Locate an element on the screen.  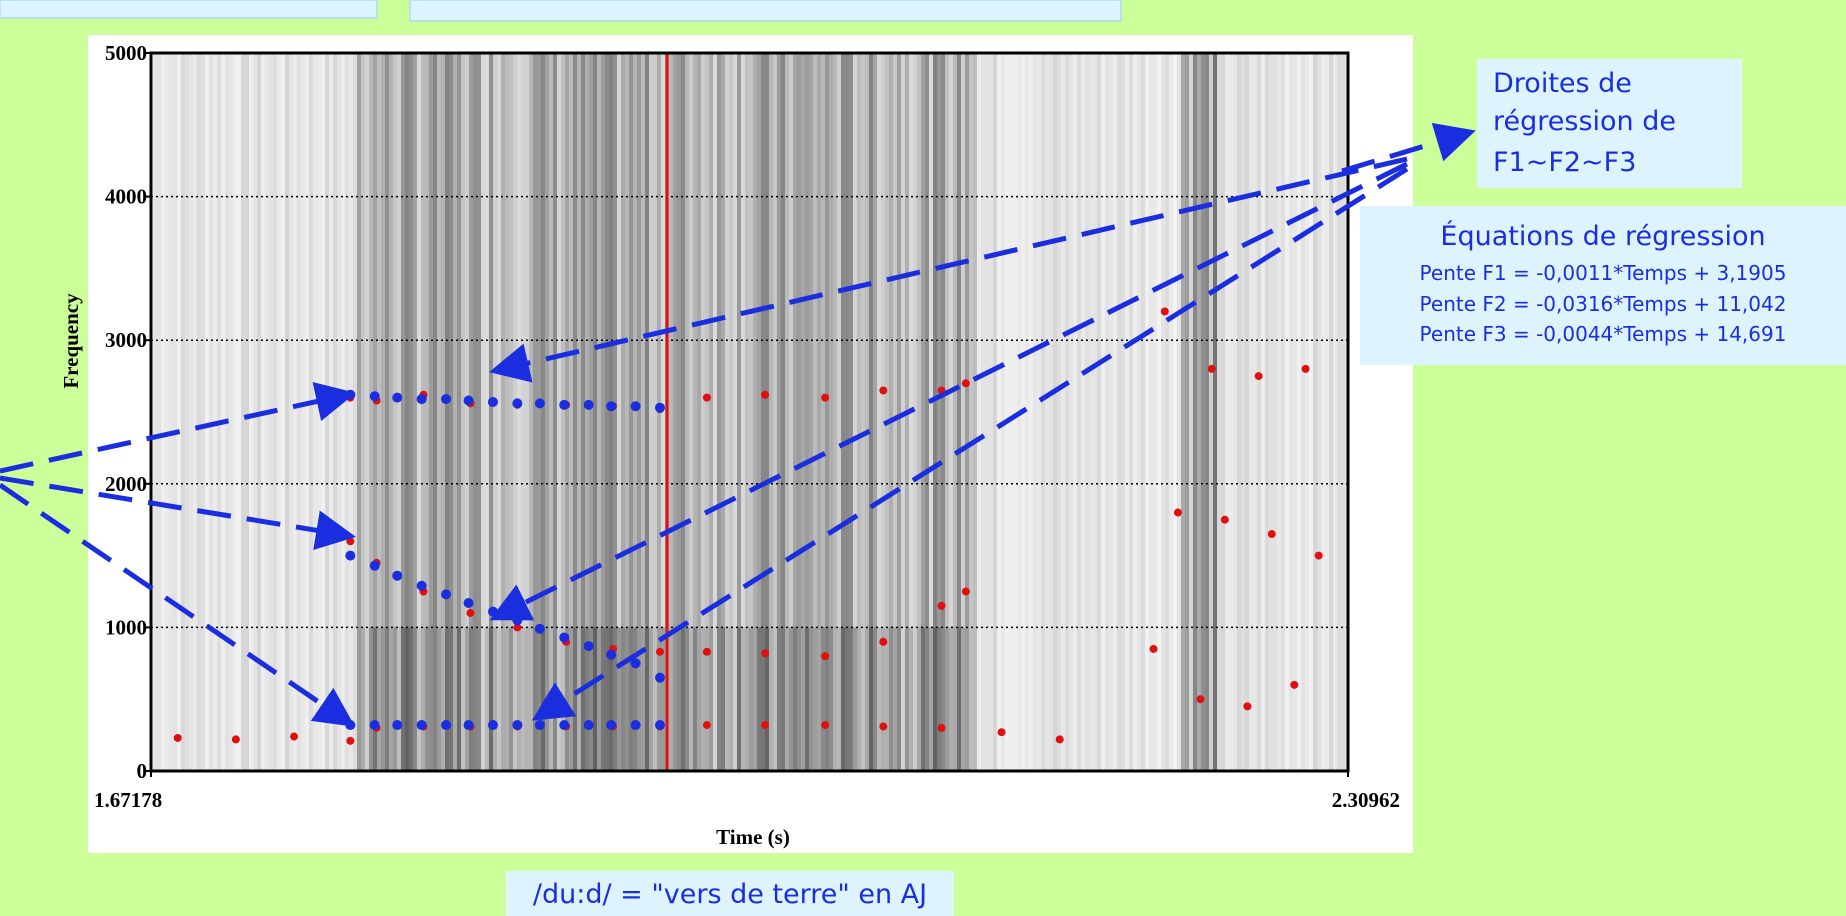
y-axis-label: Frequency is located at coordinates (71, 341).